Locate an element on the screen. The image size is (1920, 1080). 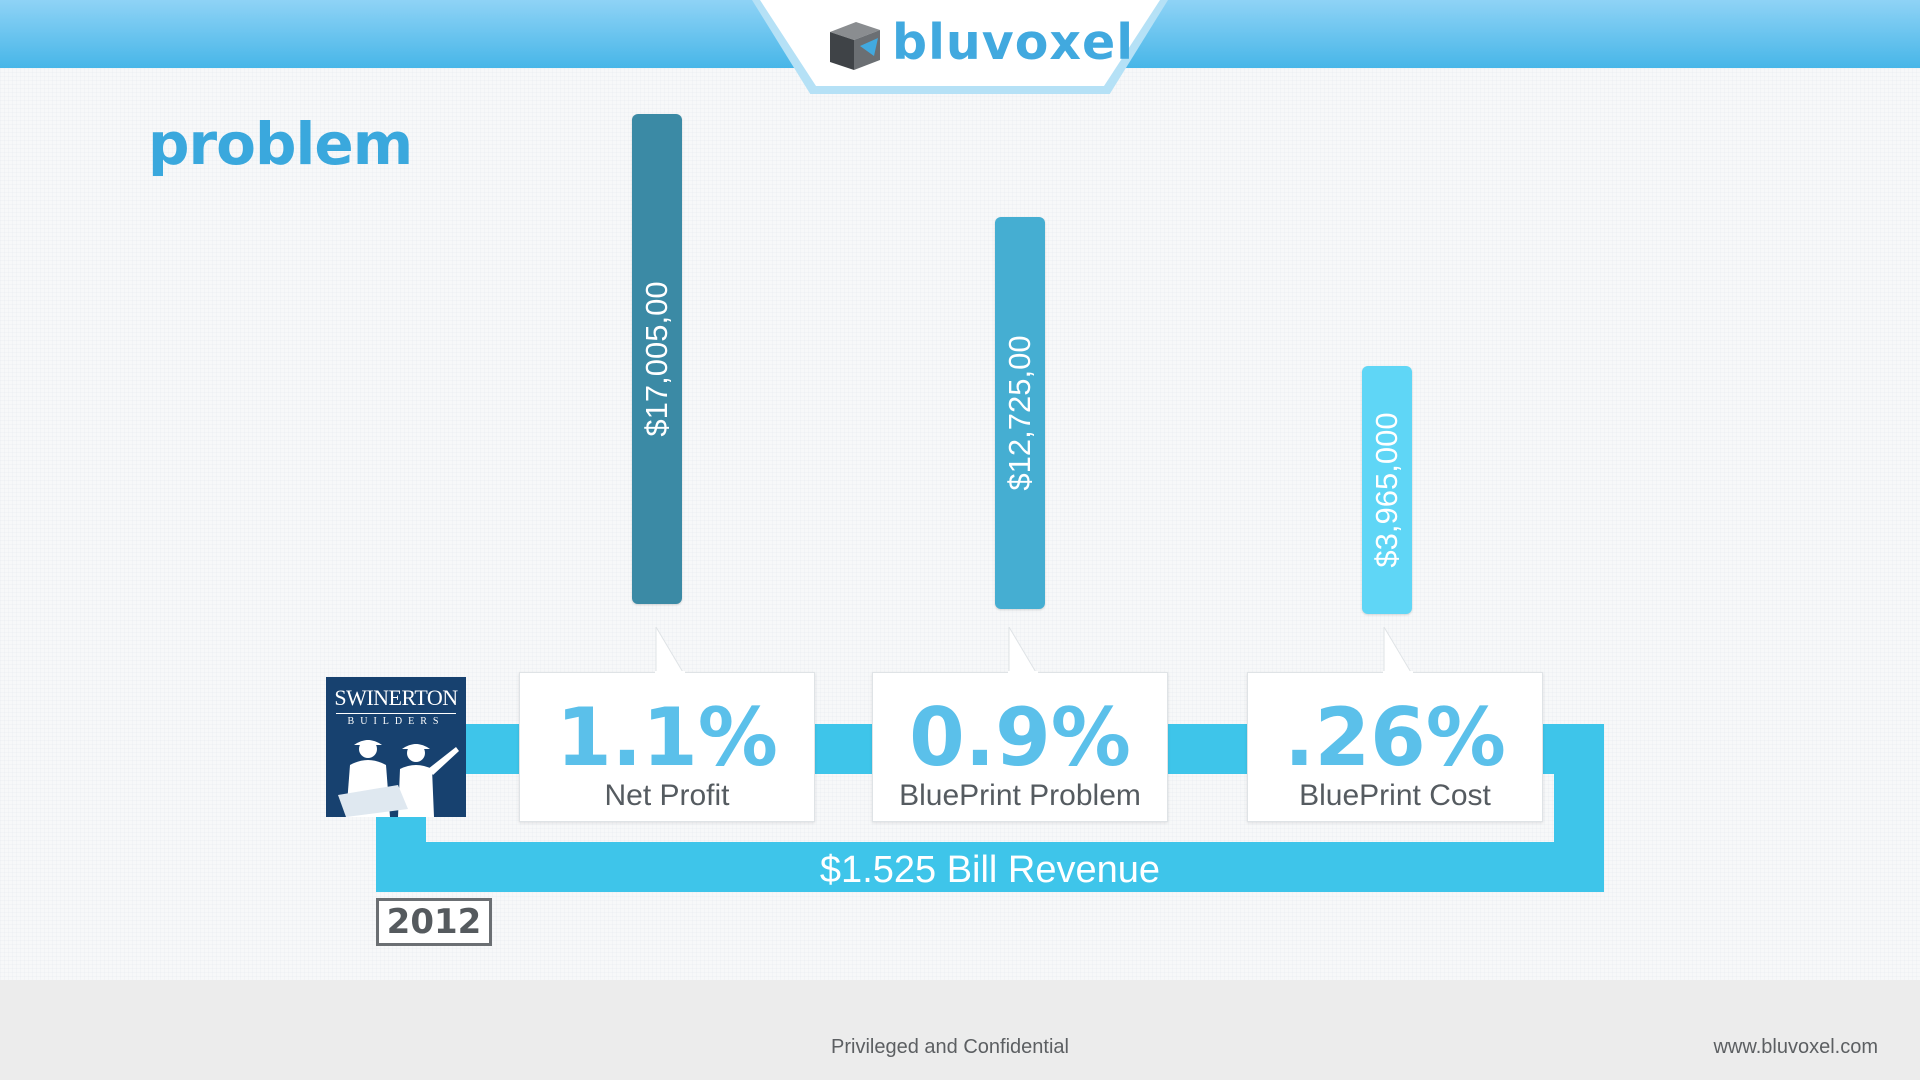
bar-net-profit: $17,005,00 is located at coordinates (657, 359).